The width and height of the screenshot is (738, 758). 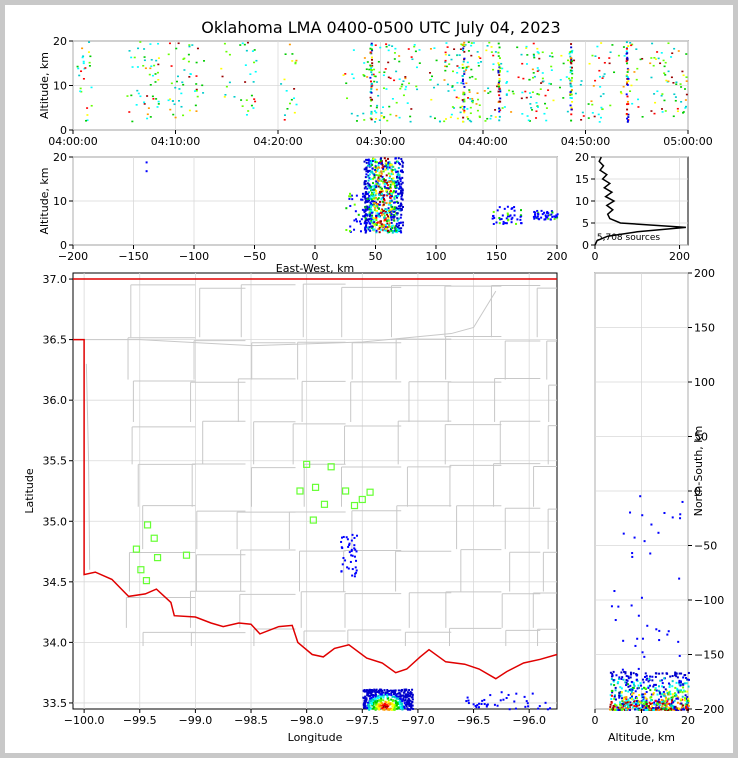 What do you see at coordinates (29, 491) in the screenshot?
I see `latitude-ylabel: Latitude` at bounding box center [29, 491].